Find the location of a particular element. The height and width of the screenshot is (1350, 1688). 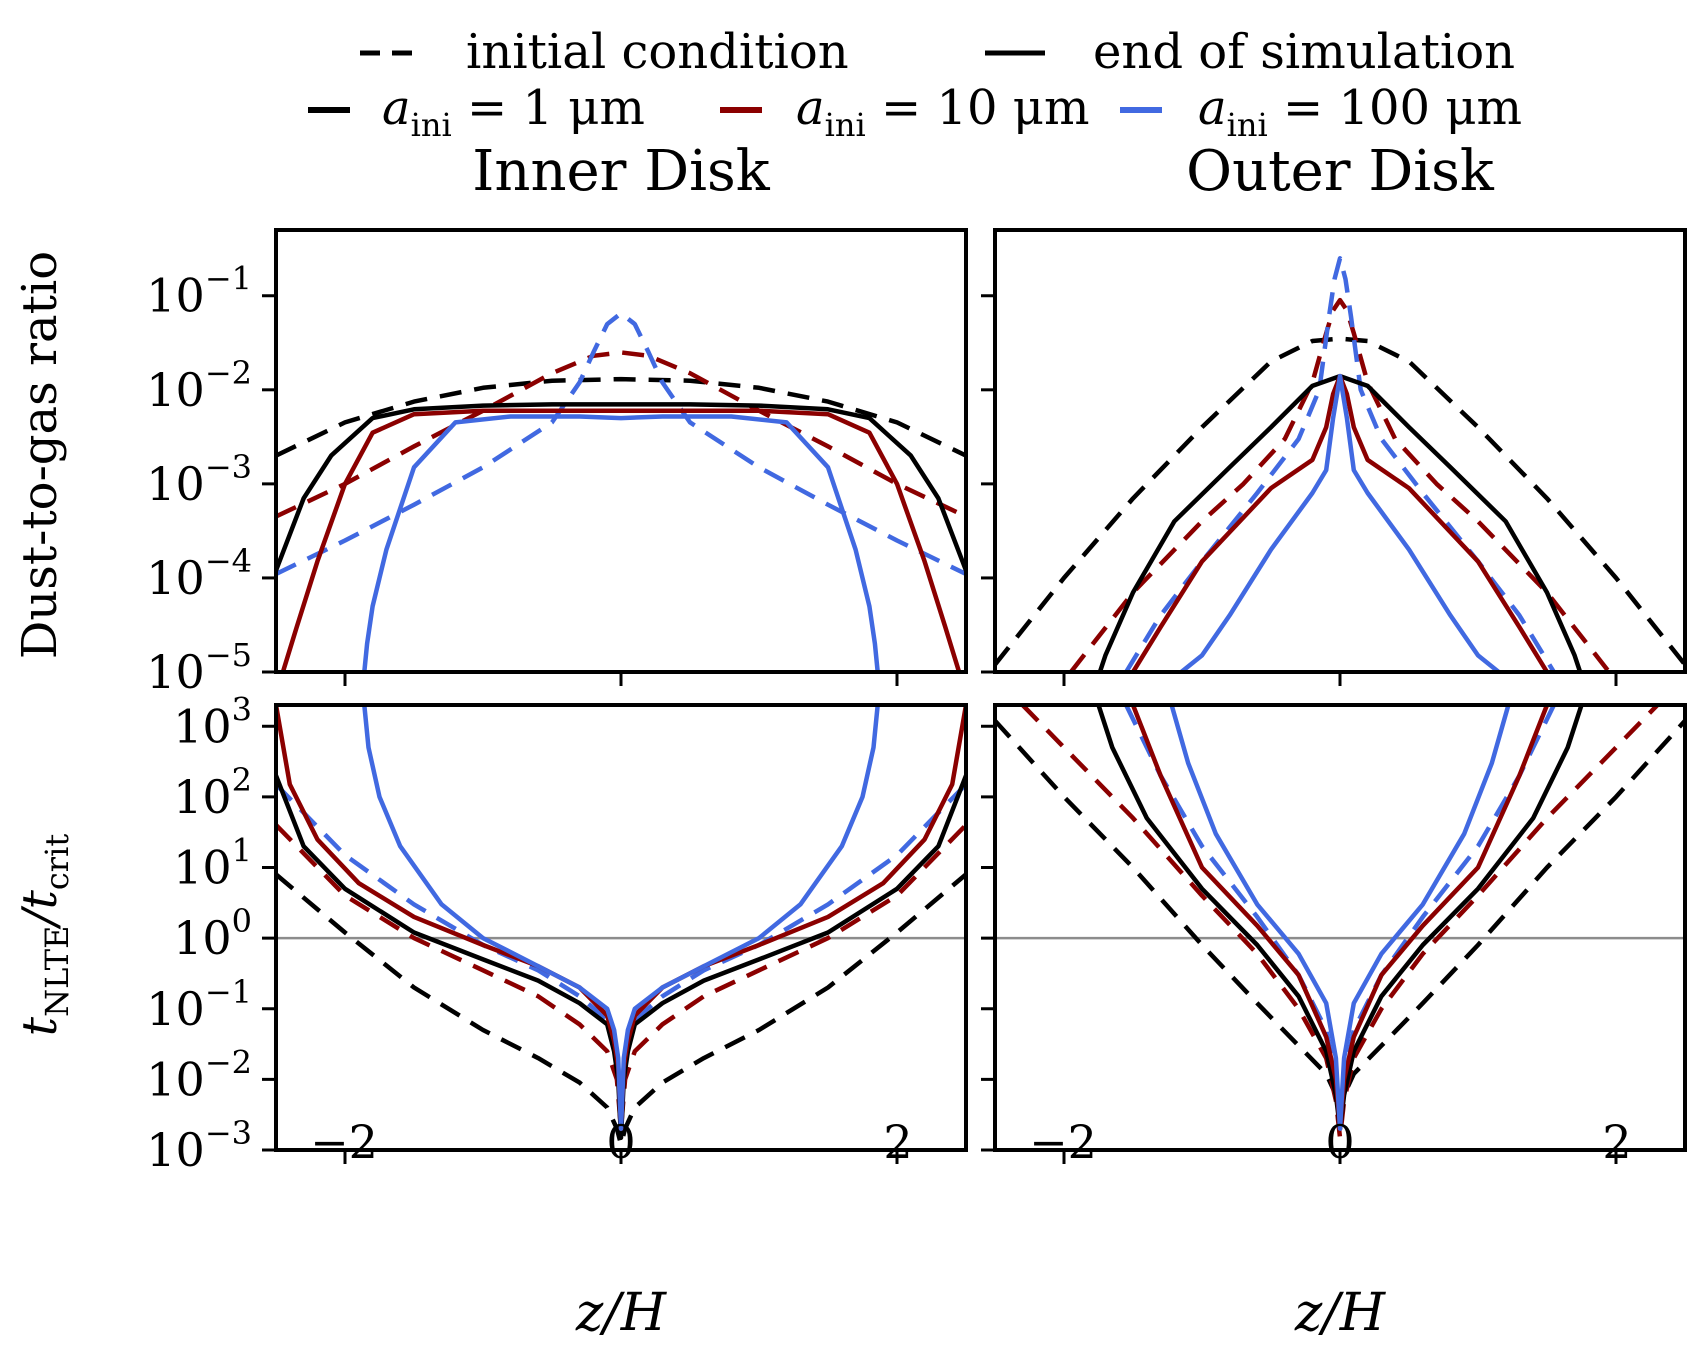

column-title-outer: Outer Disk is located at coordinates (1340, 171).